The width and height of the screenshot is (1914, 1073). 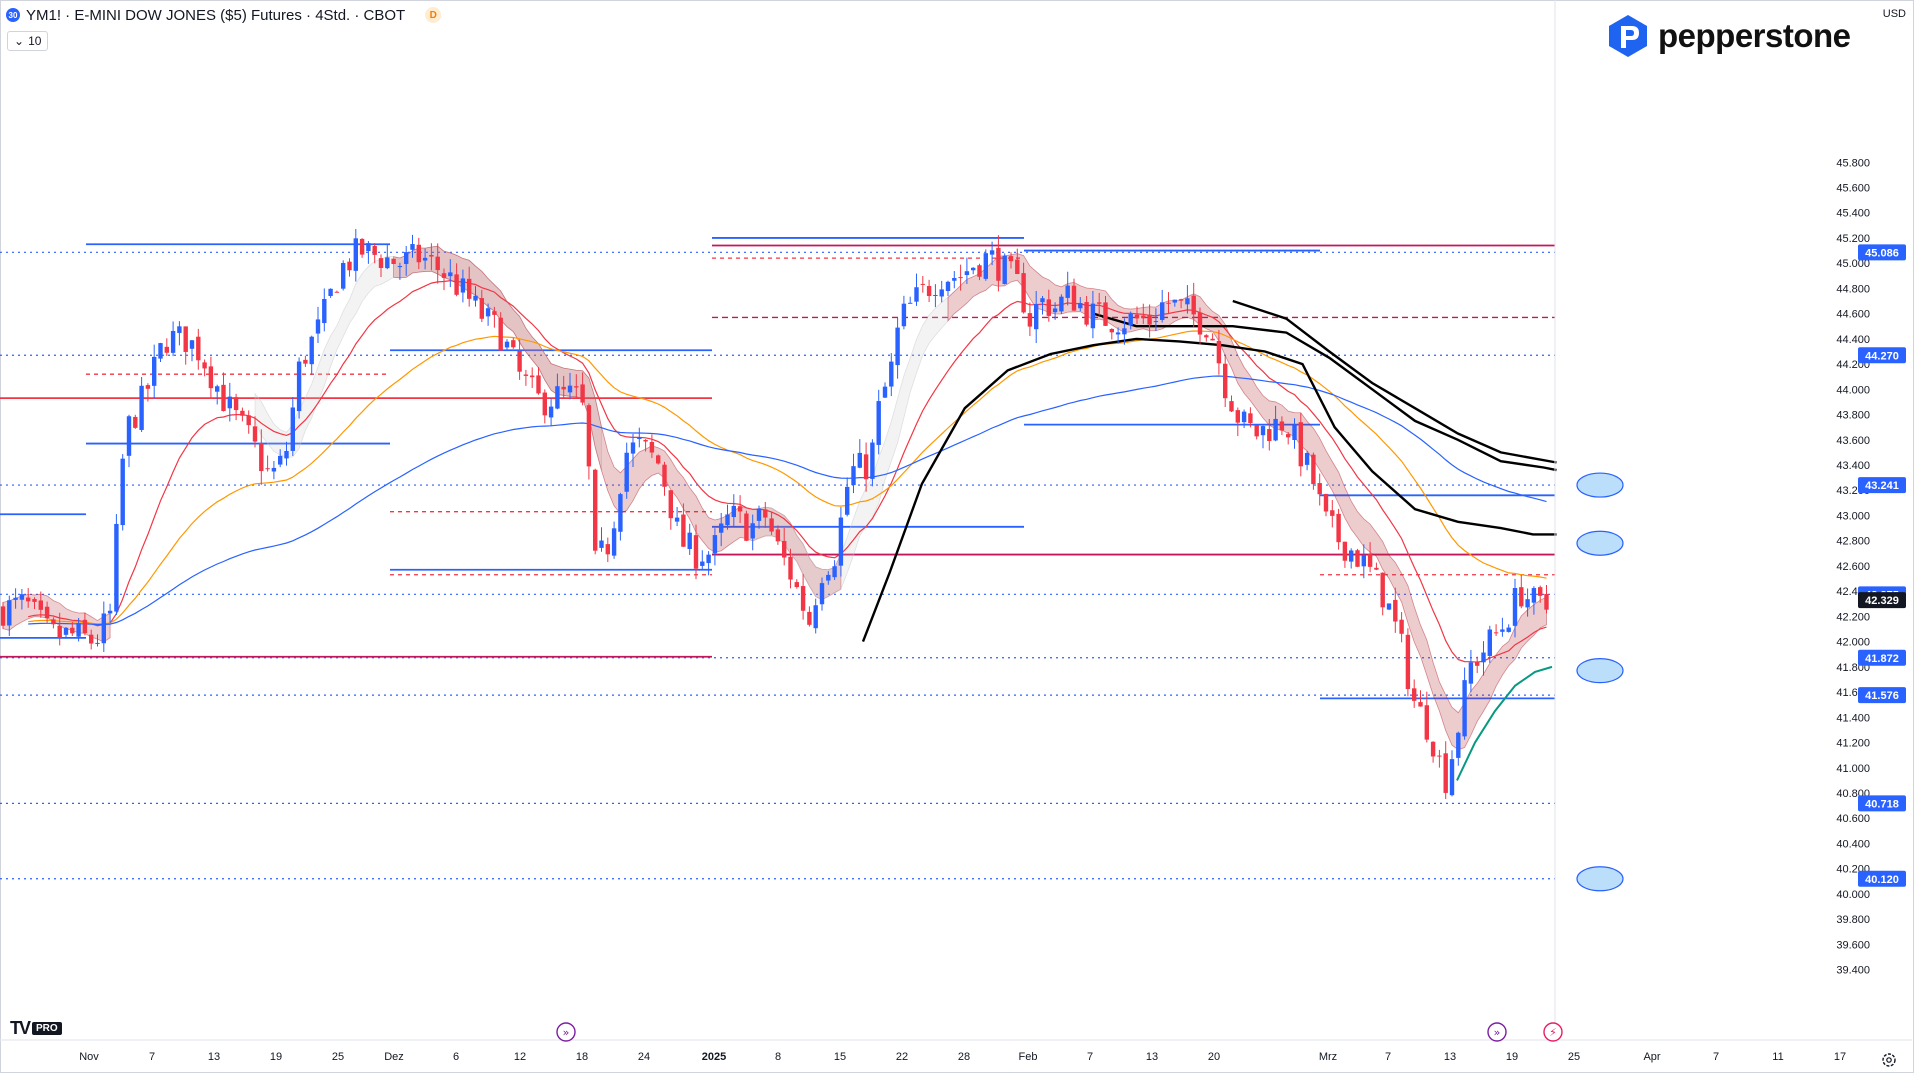 What do you see at coordinates (1853, 769) in the screenshot?
I see `price-tick-label: 41.000` at bounding box center [1853, 769].